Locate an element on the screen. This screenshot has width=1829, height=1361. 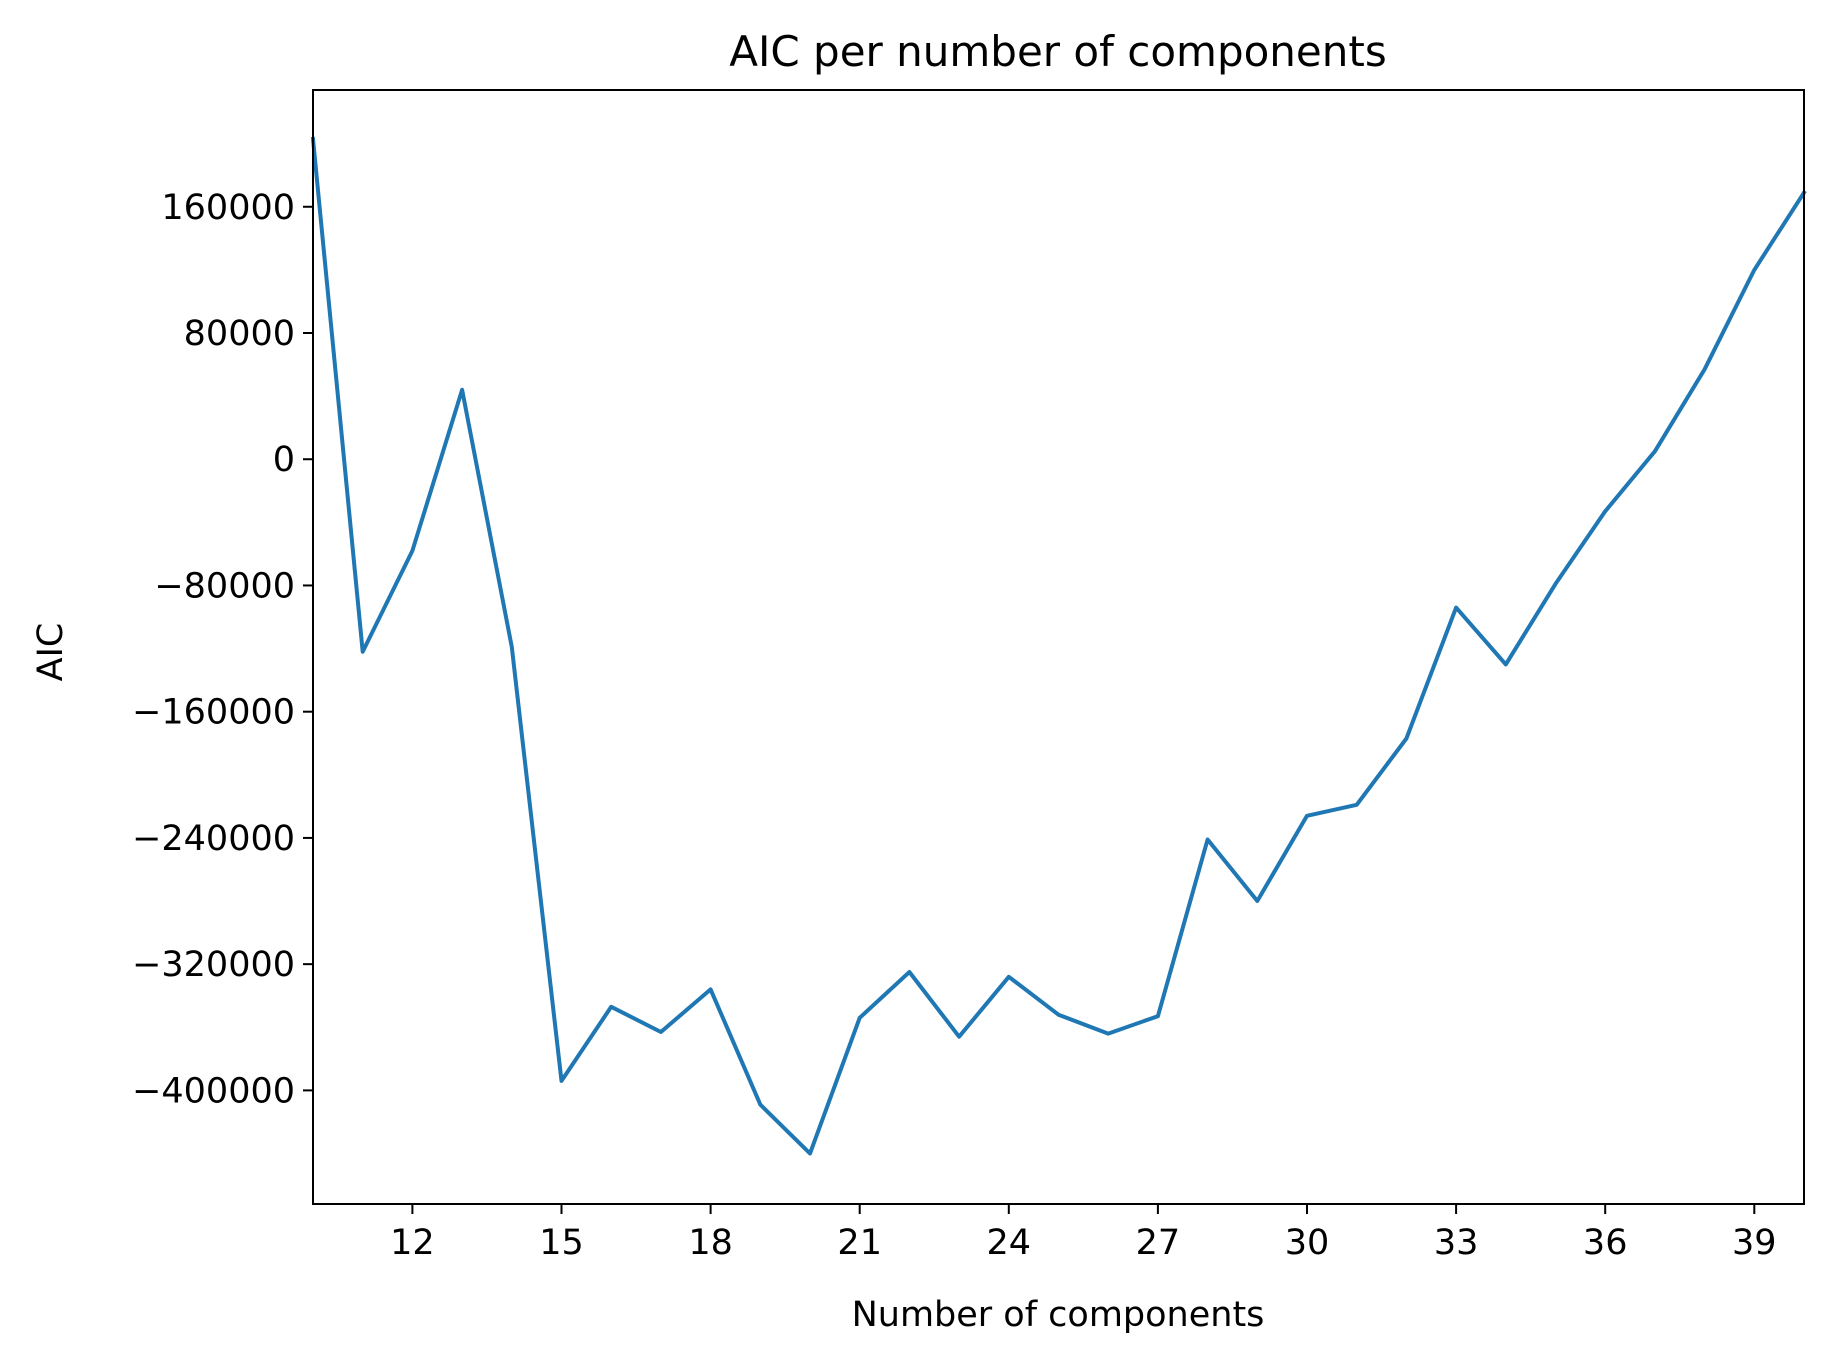
chart-title: AIC per number of components is located at coordinates (1058, 51).